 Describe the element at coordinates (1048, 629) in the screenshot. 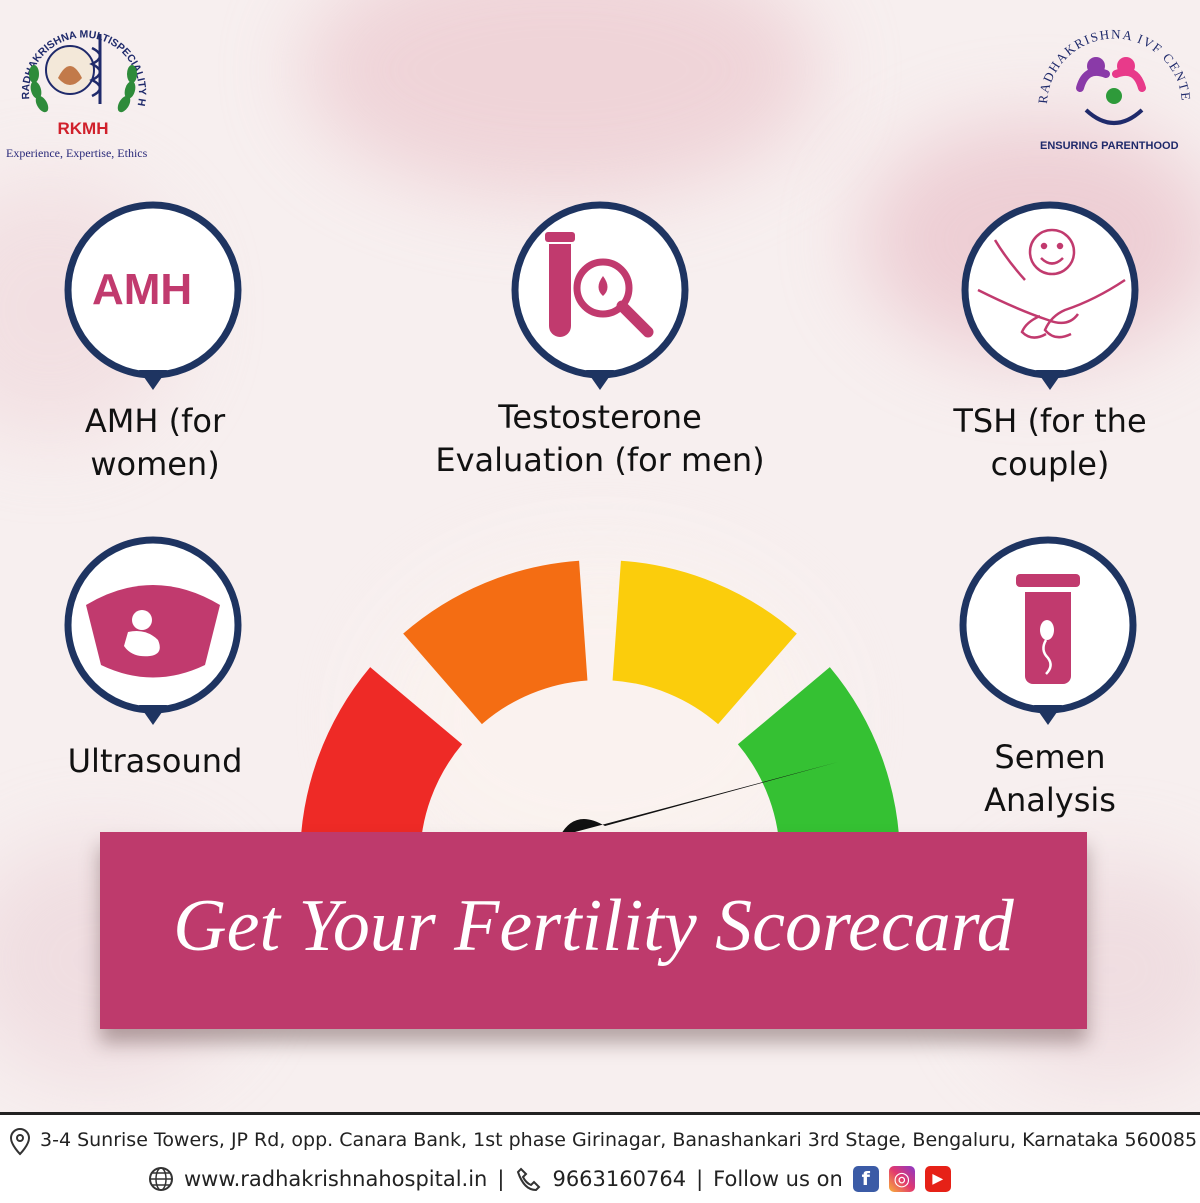

I see `sperm-tube-icon` at that location.